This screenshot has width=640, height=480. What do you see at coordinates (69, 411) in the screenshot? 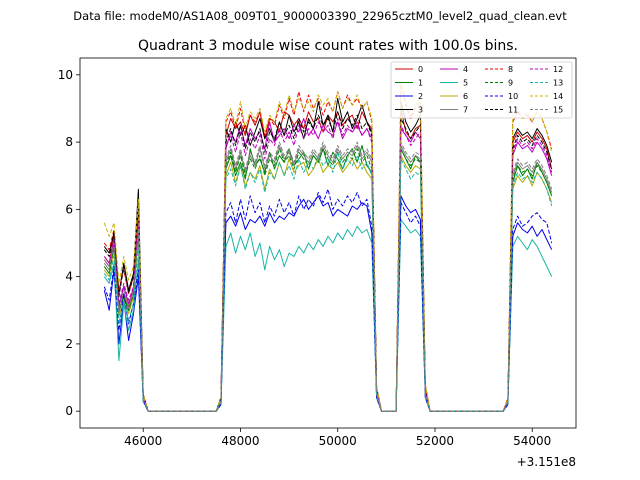
I see `y-tick-label: 0` at bounding box center [69, 411].